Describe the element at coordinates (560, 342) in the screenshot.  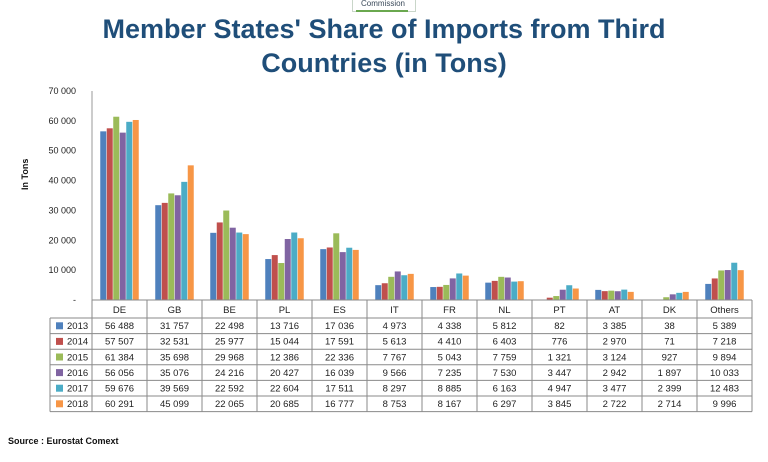
I see `data-label-pt-2014: 776` at that location.